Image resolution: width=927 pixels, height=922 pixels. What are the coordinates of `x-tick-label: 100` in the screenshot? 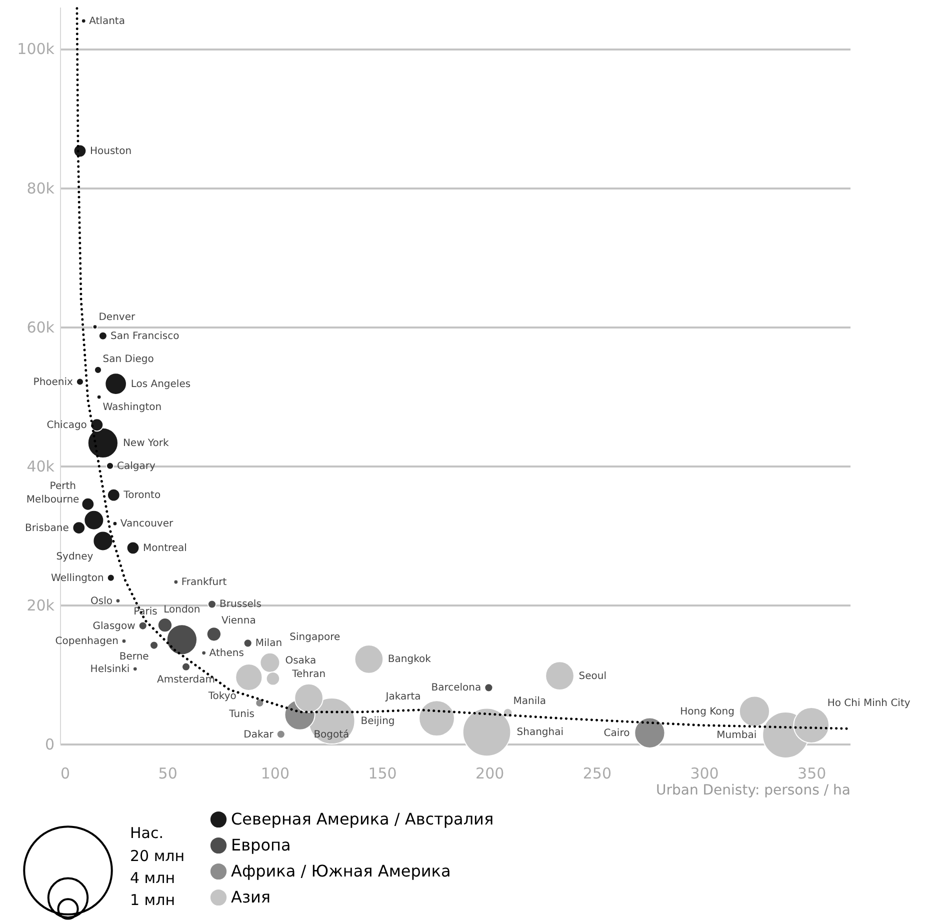 It's located at (275, 773).